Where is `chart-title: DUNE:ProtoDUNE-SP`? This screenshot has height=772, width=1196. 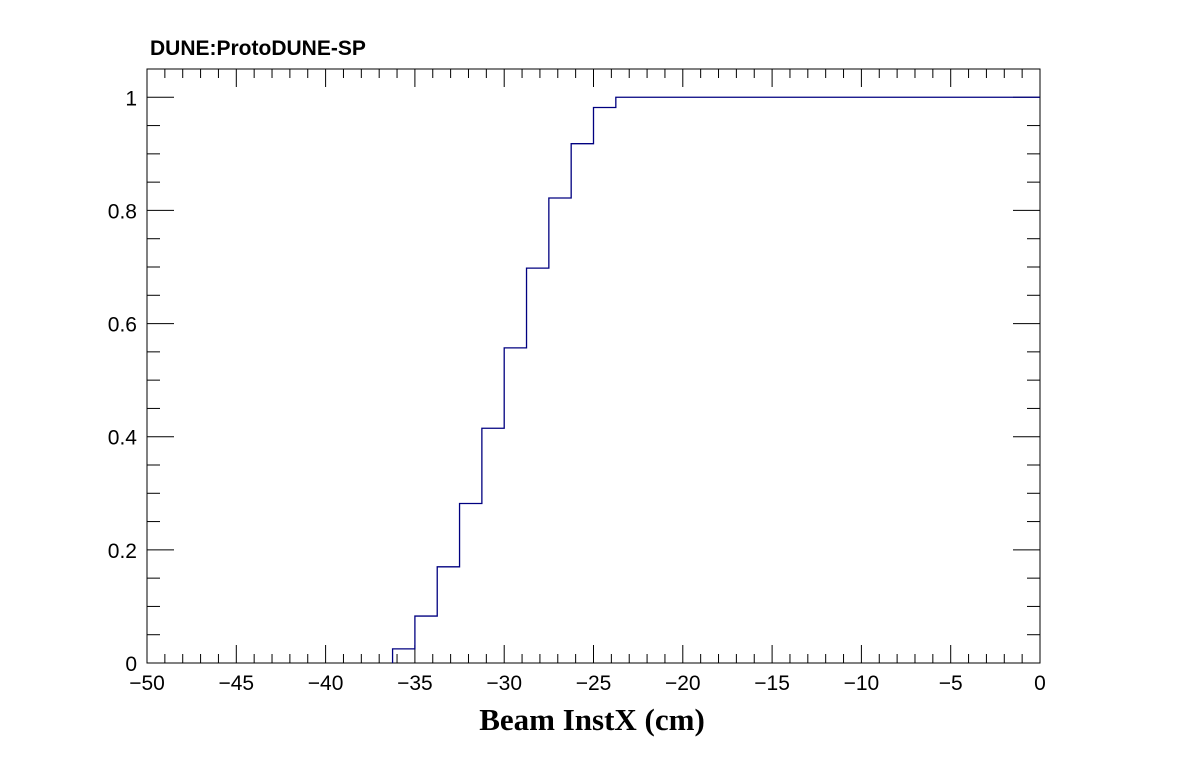 chart-title: DUNE:ProtoDUNE-SP is located at coordinates (258, 48).